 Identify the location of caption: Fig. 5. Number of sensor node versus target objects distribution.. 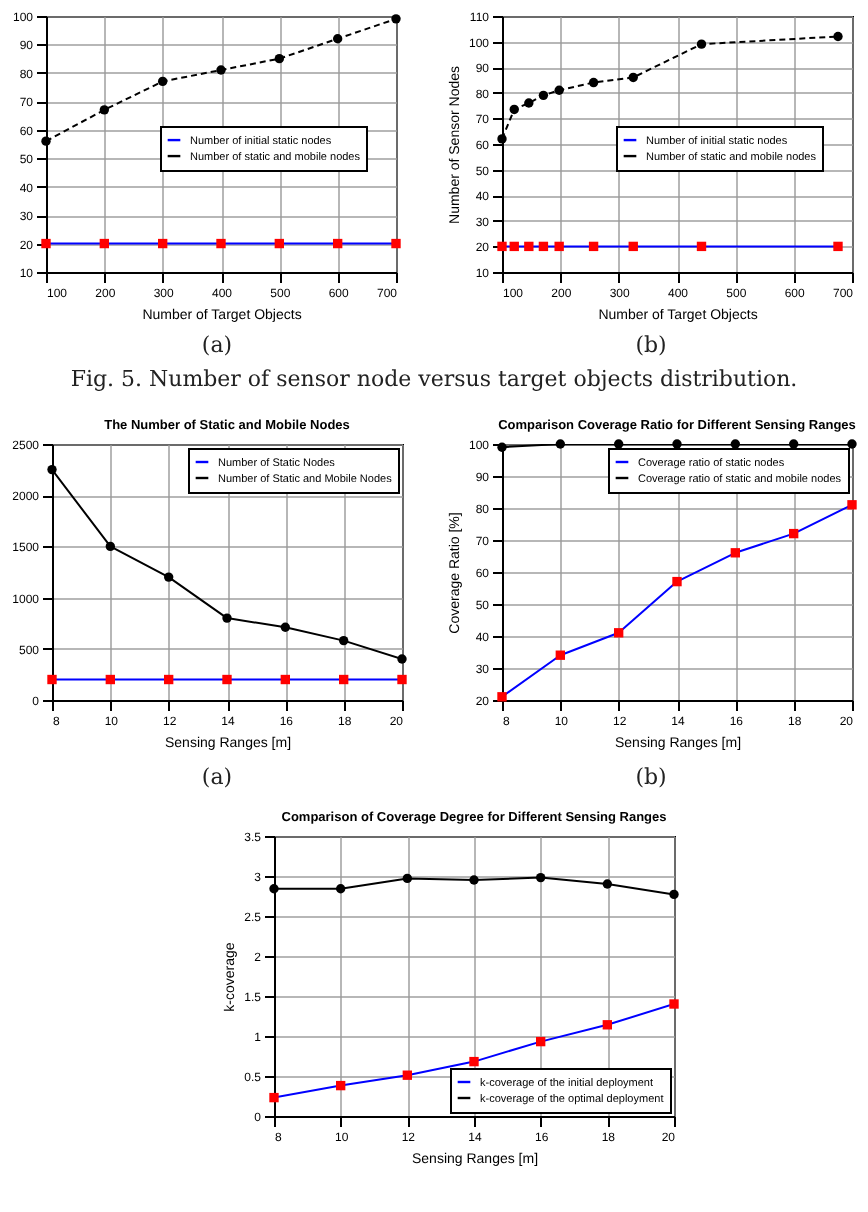
(434, 379).